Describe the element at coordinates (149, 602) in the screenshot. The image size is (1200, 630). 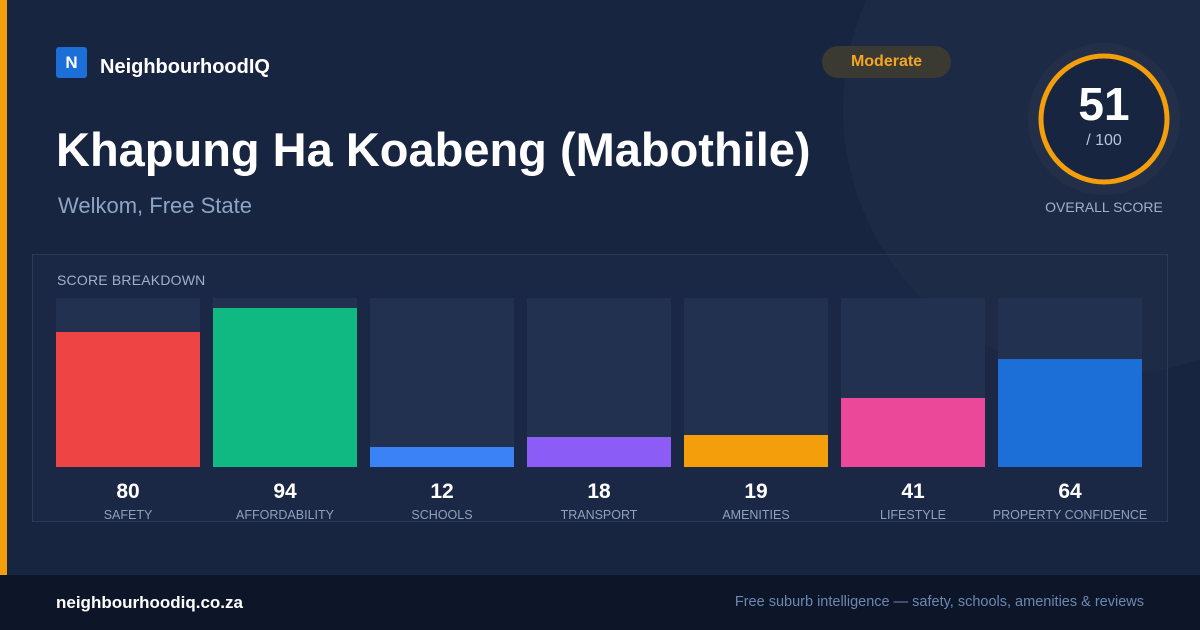
I see `footer-url: neighbourhoodiq.co.za` at that location.